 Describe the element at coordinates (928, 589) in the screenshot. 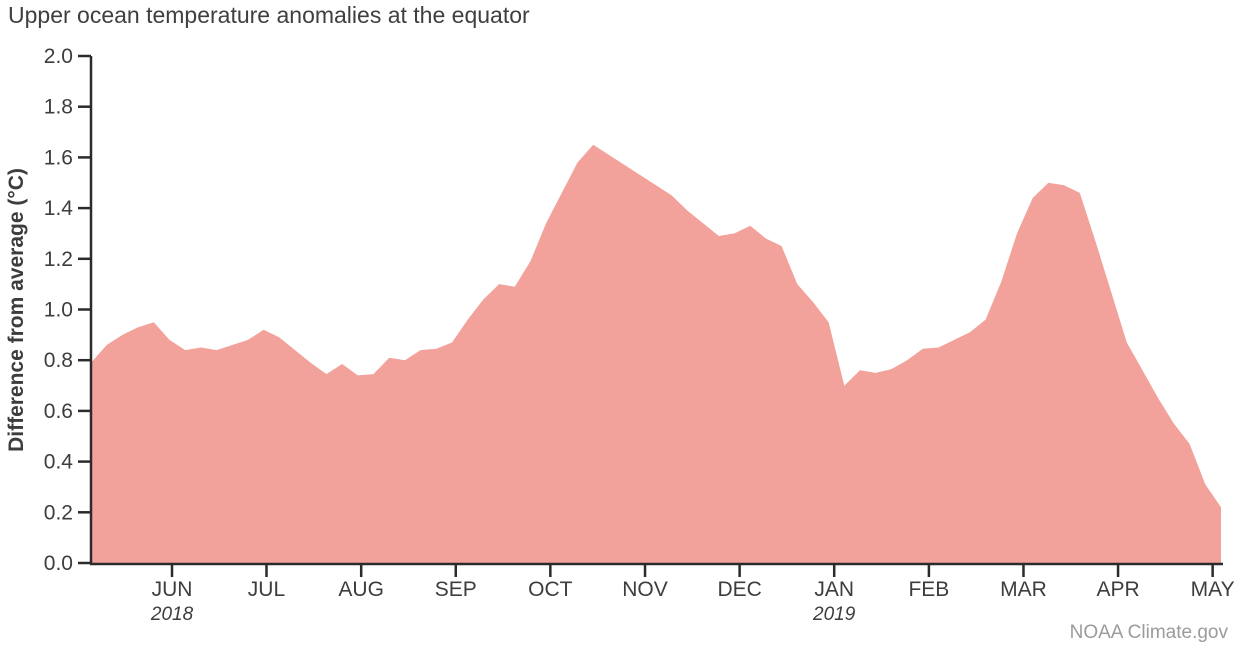

I see `x-tick-label: FEB` at that location.